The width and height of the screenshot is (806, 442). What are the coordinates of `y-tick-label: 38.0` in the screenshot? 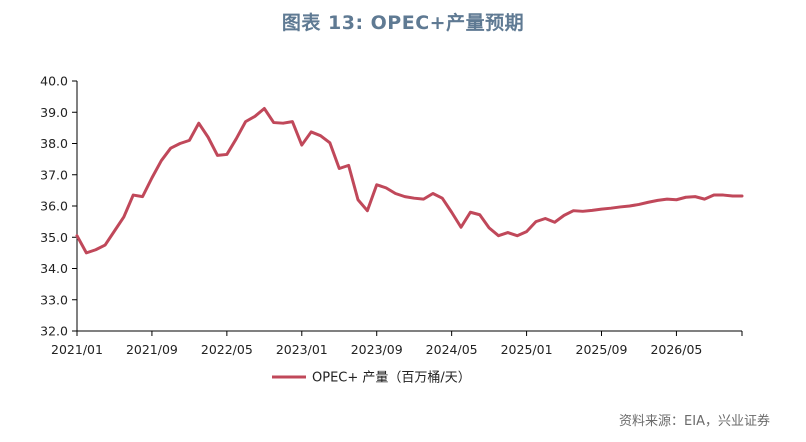 It's located at (54, 143).